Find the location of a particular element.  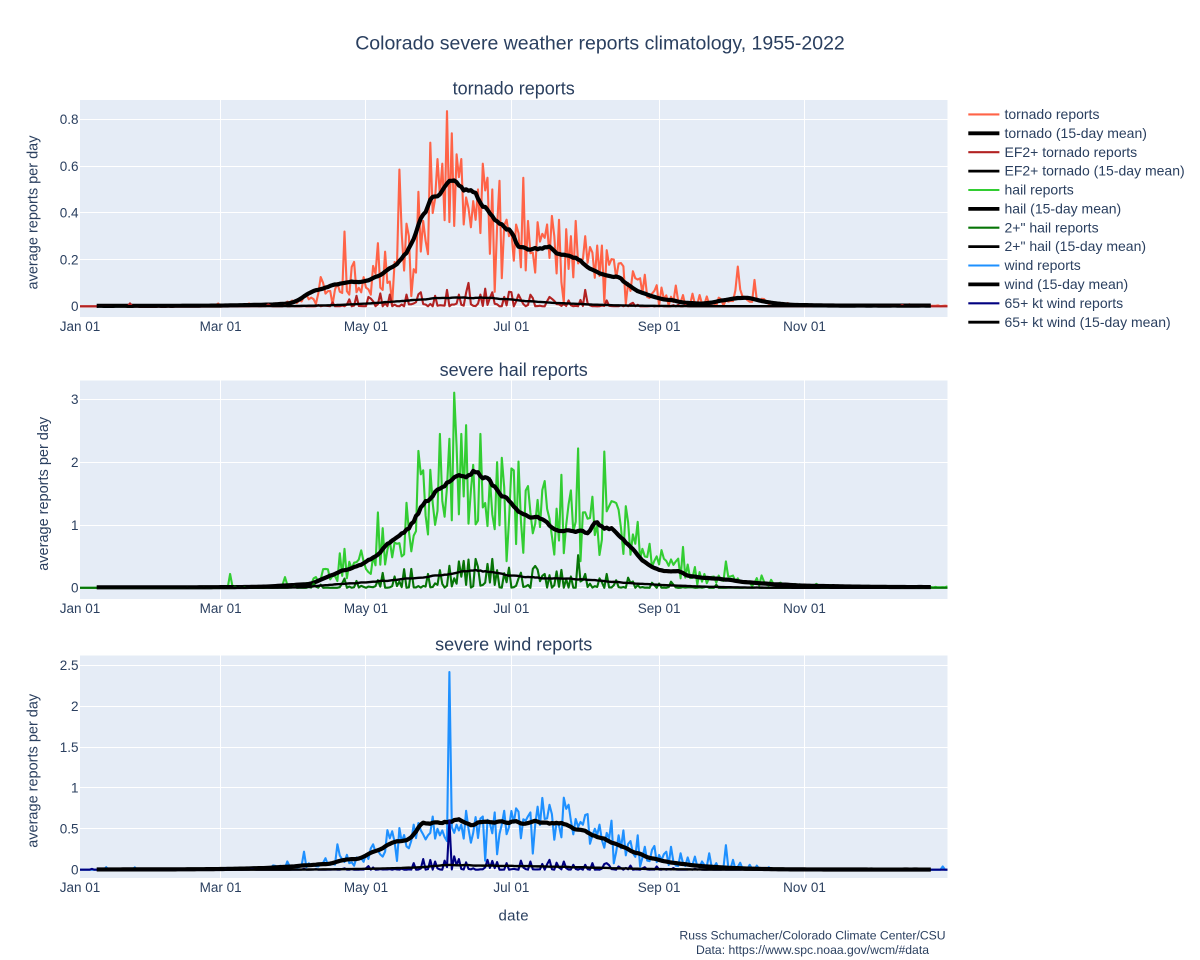

svg-text: EF2+ tornado reports is located at coordinates (1071, 152).